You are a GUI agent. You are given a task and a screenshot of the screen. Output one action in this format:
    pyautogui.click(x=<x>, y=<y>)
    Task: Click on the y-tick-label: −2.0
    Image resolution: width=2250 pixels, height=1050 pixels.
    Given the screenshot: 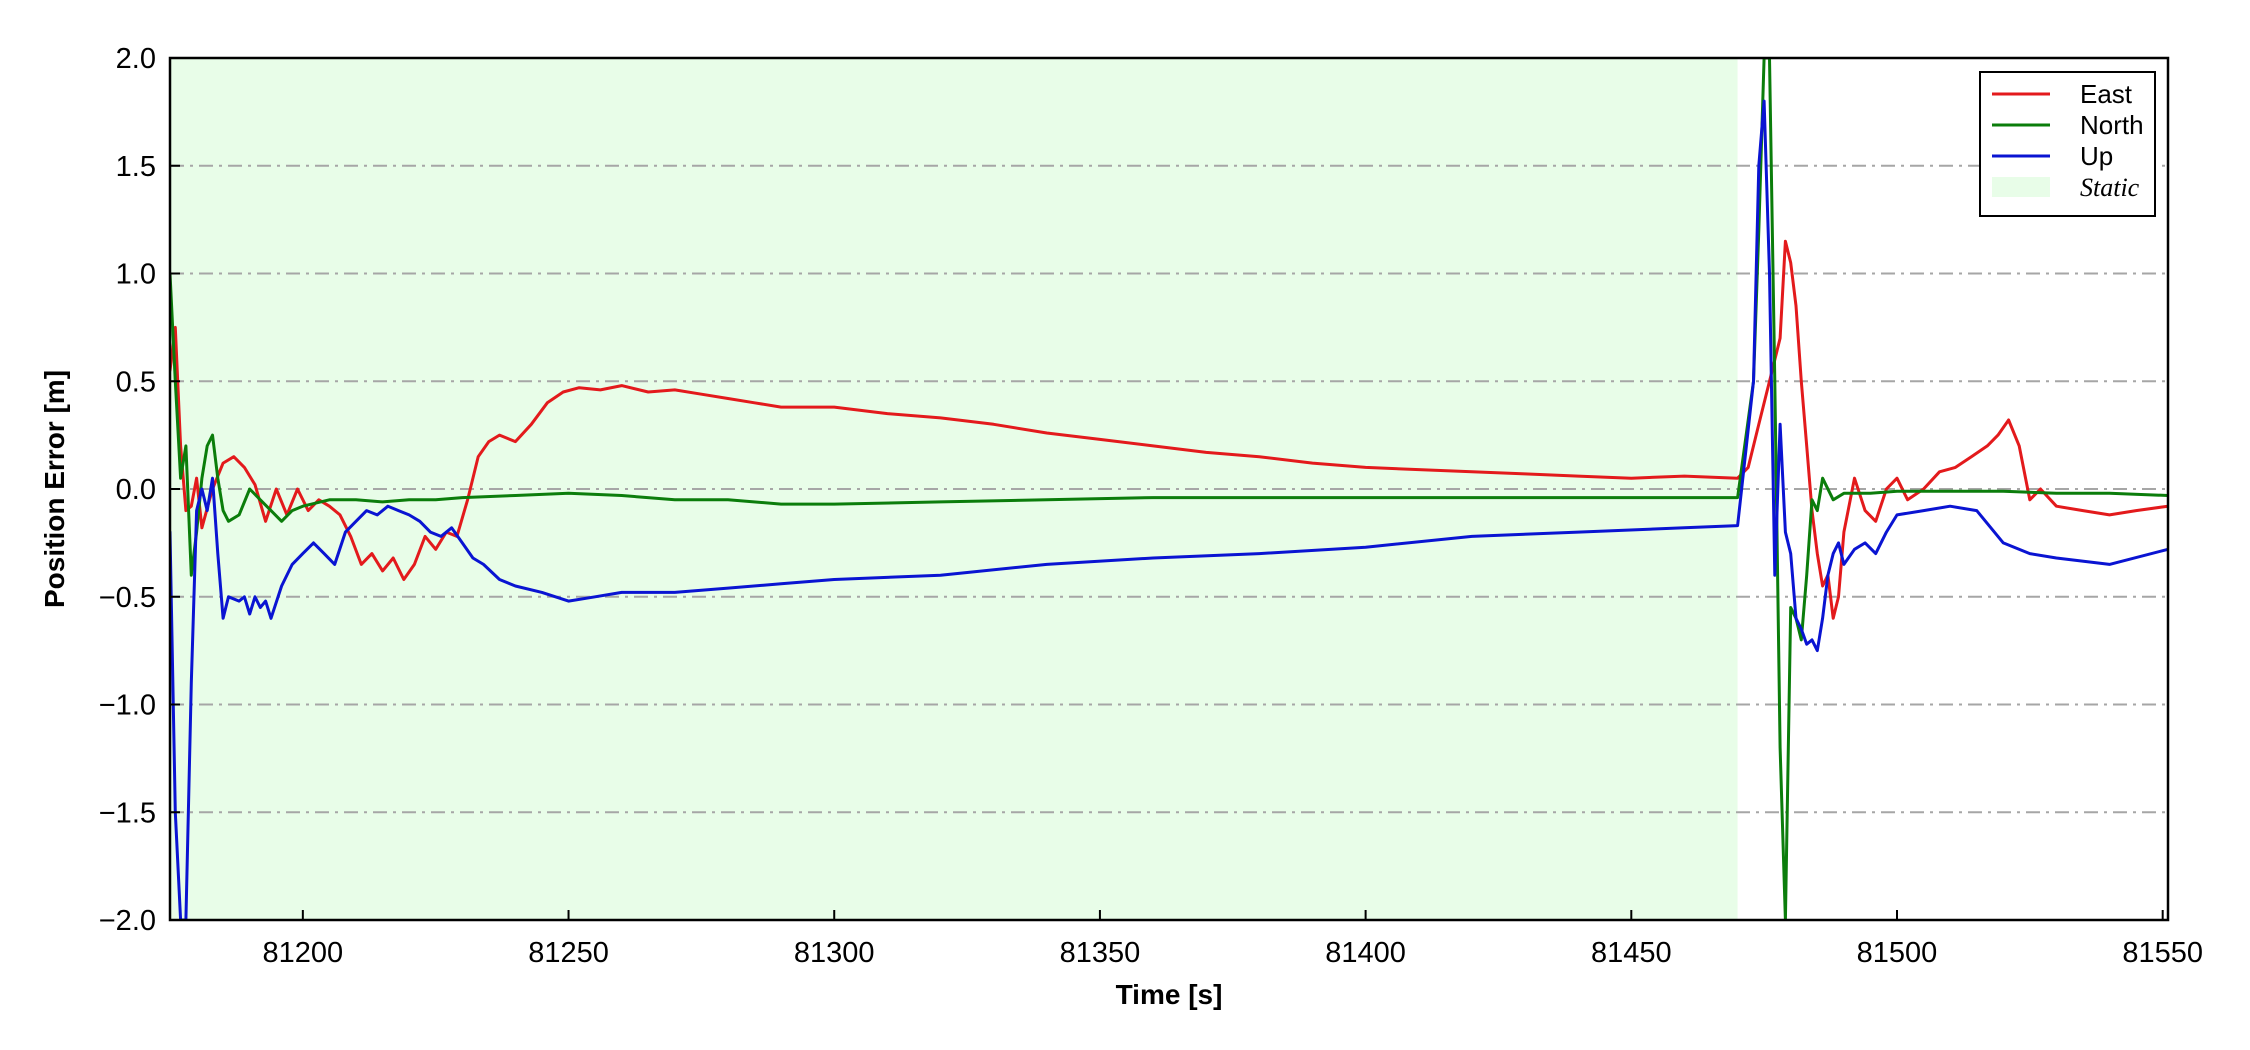 What is the action you would take?
    pyautogui.click(x=127, y=921)
    